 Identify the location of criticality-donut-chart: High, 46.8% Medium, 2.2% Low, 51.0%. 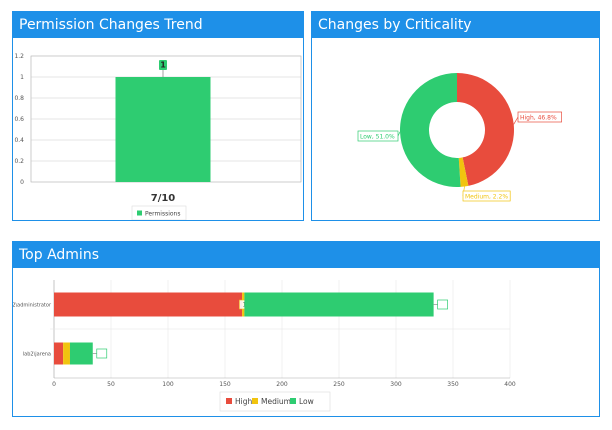
(459, 137).